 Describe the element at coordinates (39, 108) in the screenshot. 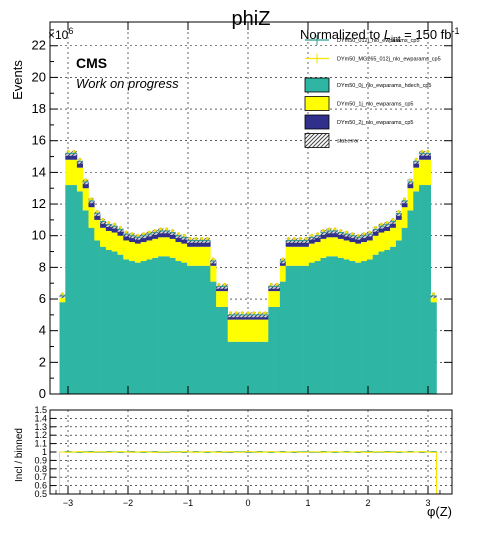

I see `y-tick-label: 18` at that location.